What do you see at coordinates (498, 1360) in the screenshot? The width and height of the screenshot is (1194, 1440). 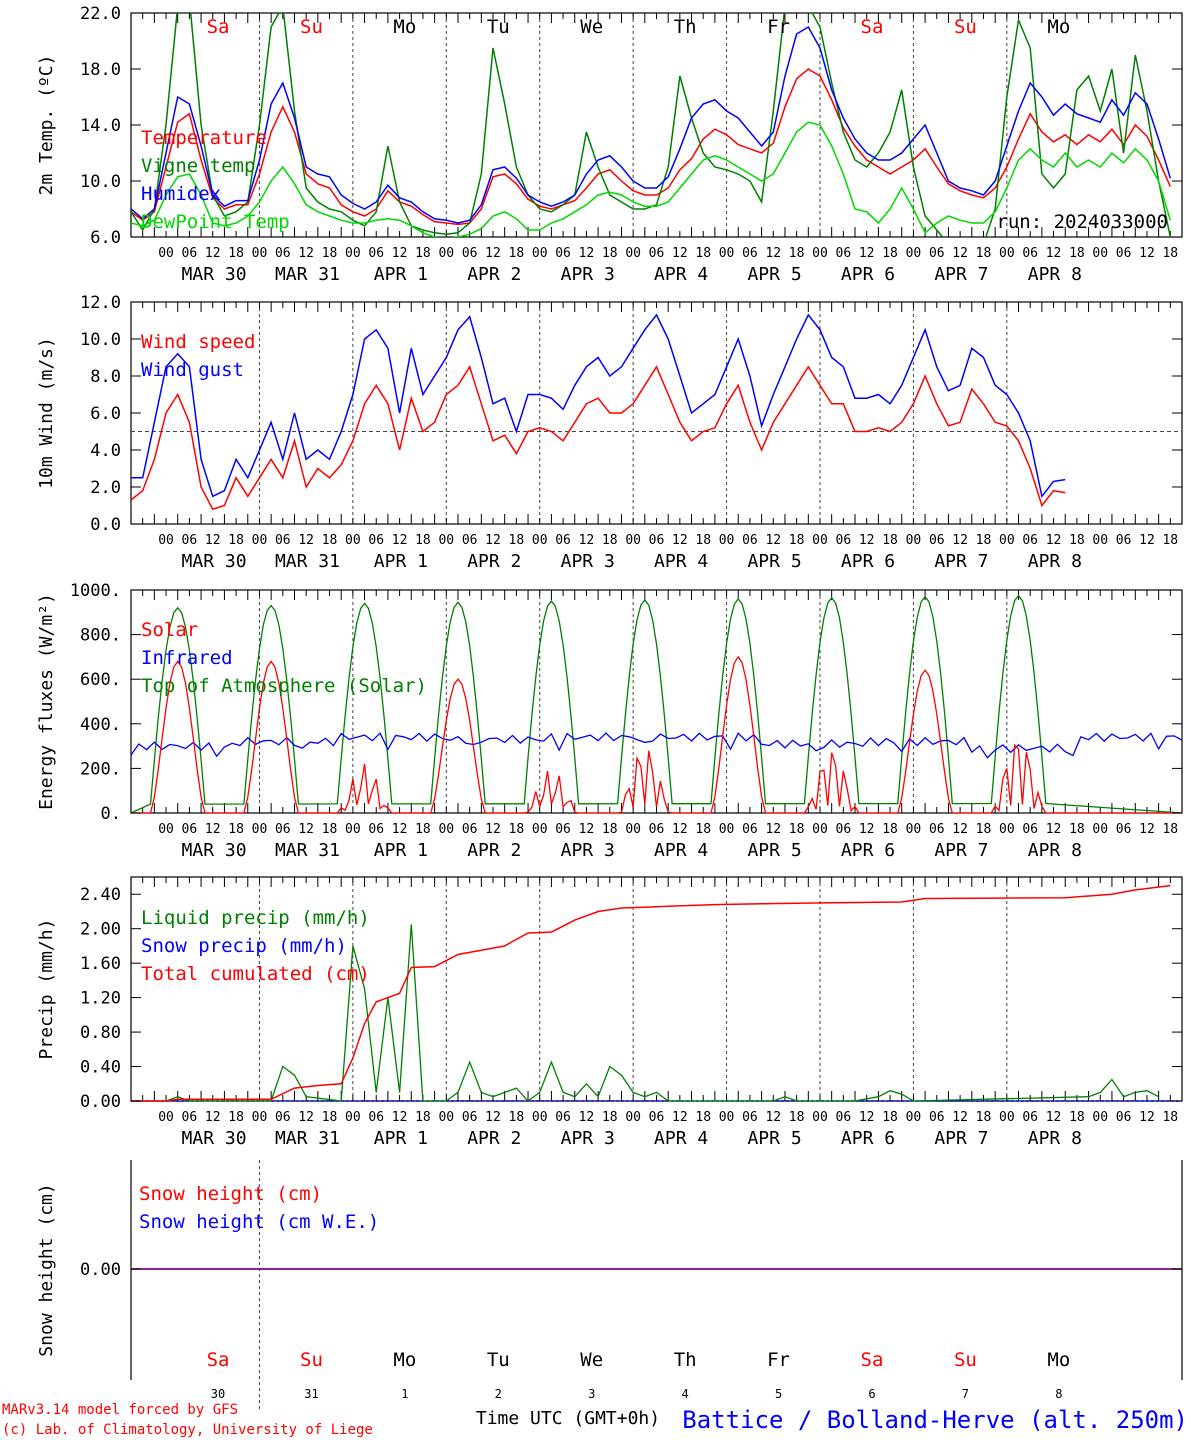 I see `weekday-label: Tu` at bounding box center [498, 1360].